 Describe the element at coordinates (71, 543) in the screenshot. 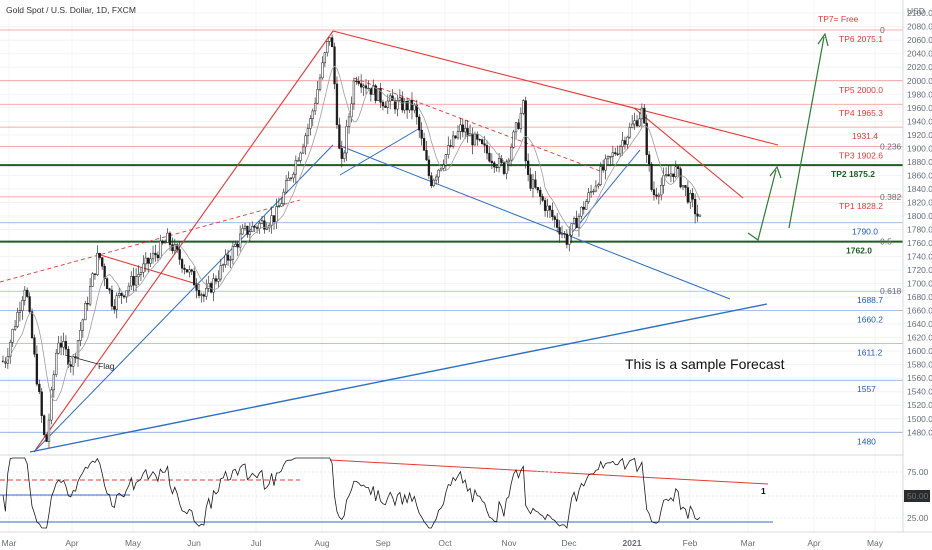

I see `time-tick-label: Apr` at that location.